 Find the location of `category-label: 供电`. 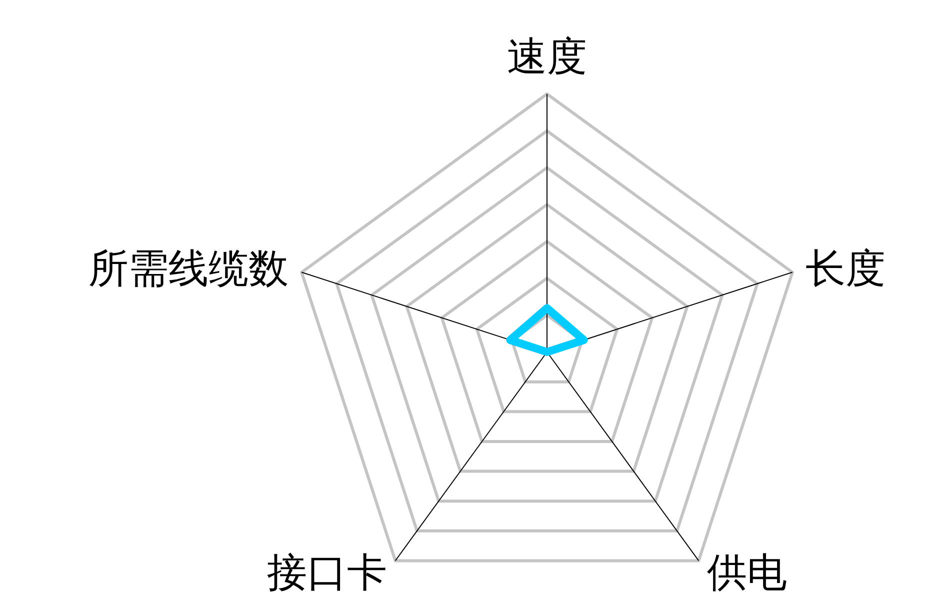

category-label: 供电 is located at coordinates (746, 573).